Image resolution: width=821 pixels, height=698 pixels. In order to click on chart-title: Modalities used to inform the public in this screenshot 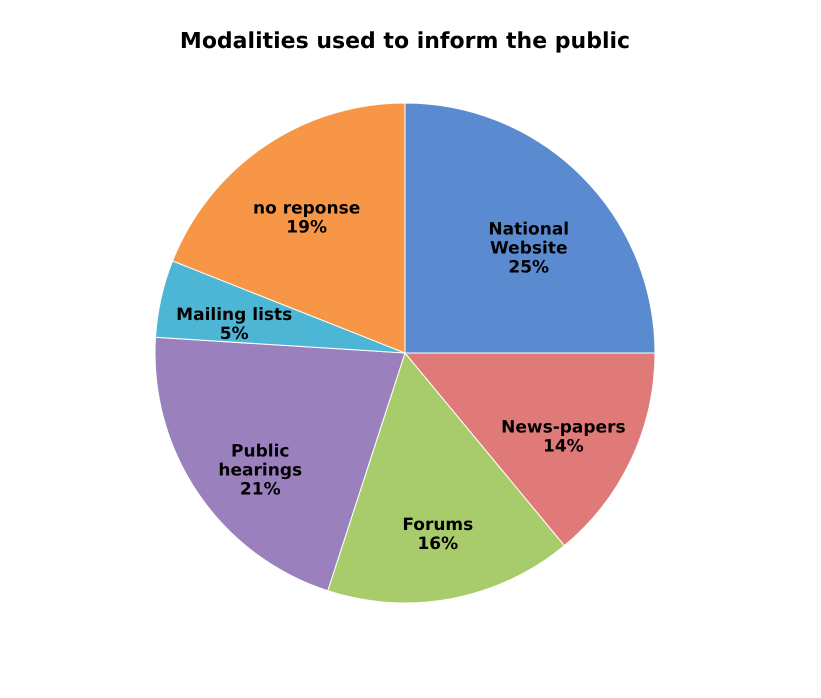, I will do `click(405, 41)`.